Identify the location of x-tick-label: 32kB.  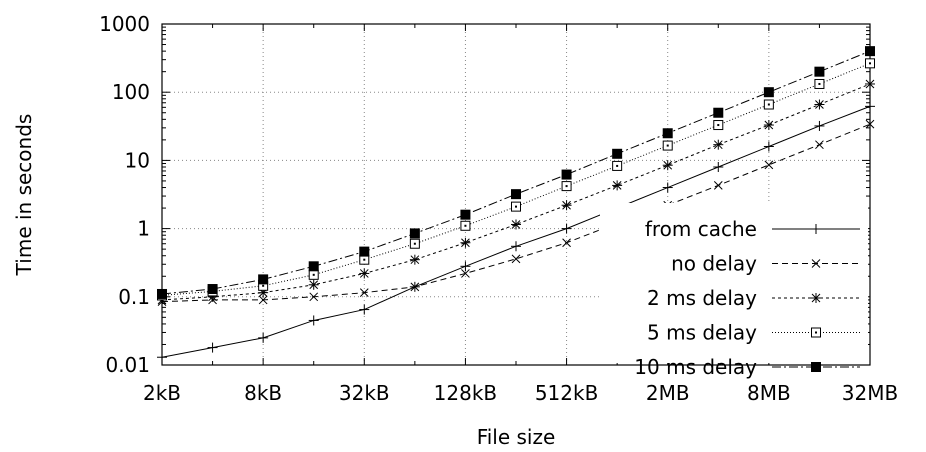
(364, 393).